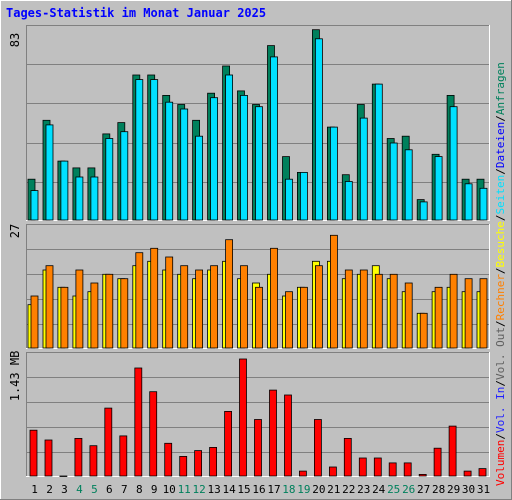 The image size is (512, 500). I want to click on legend-entry: Besuche, so click(500, 244).